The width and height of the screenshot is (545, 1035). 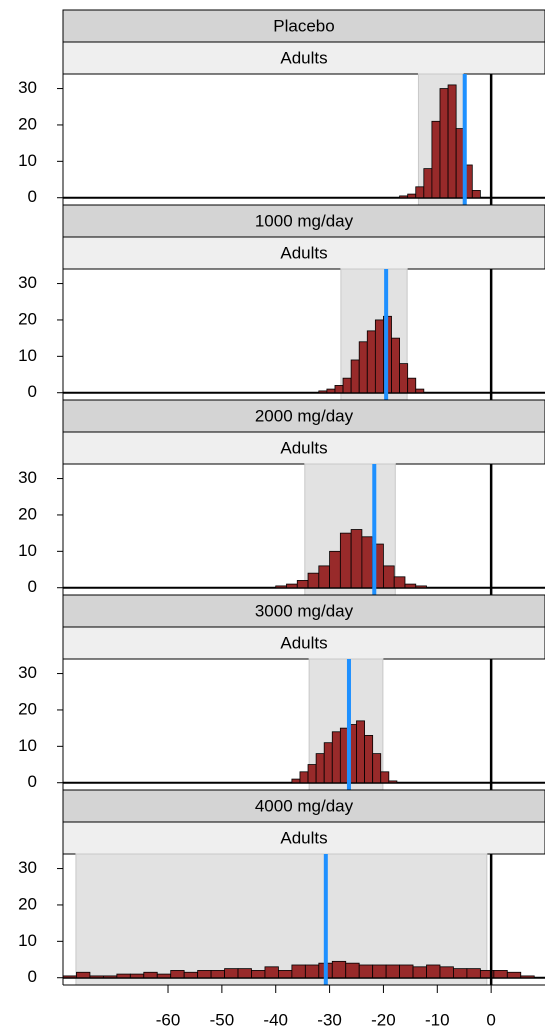 I want to click on x-tick-label: -10, so click(x=437, y=1019).